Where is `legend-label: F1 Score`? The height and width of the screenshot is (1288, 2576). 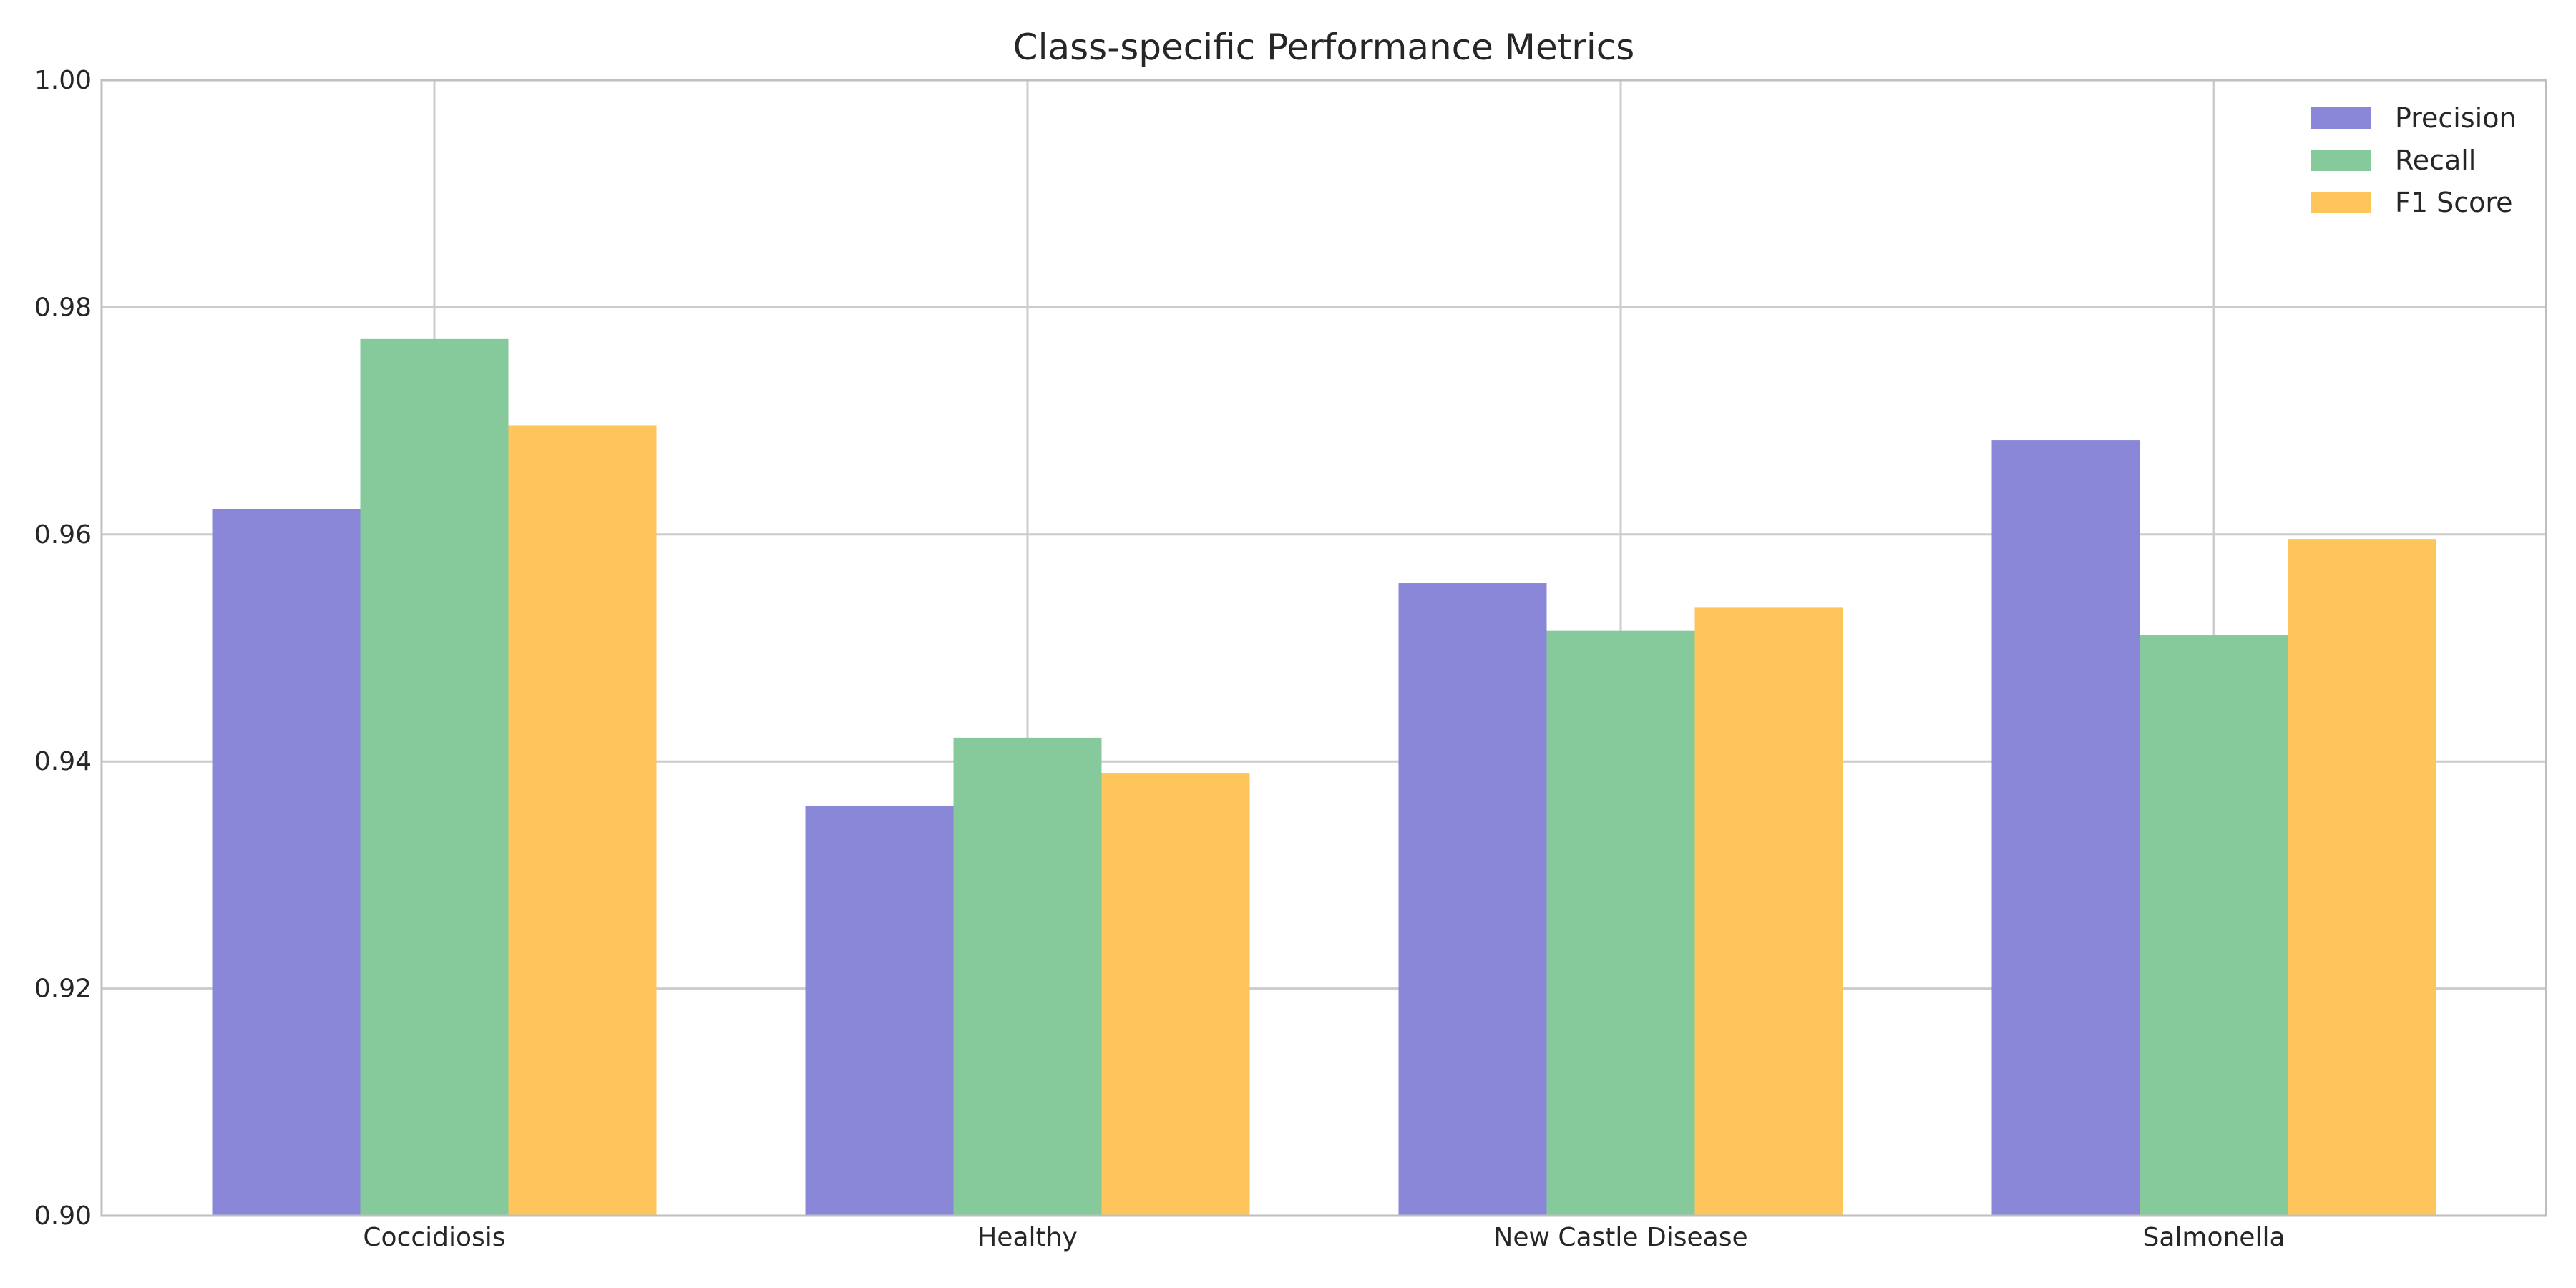
legend-label: F1 Score is located at coordinates (2454, 202).